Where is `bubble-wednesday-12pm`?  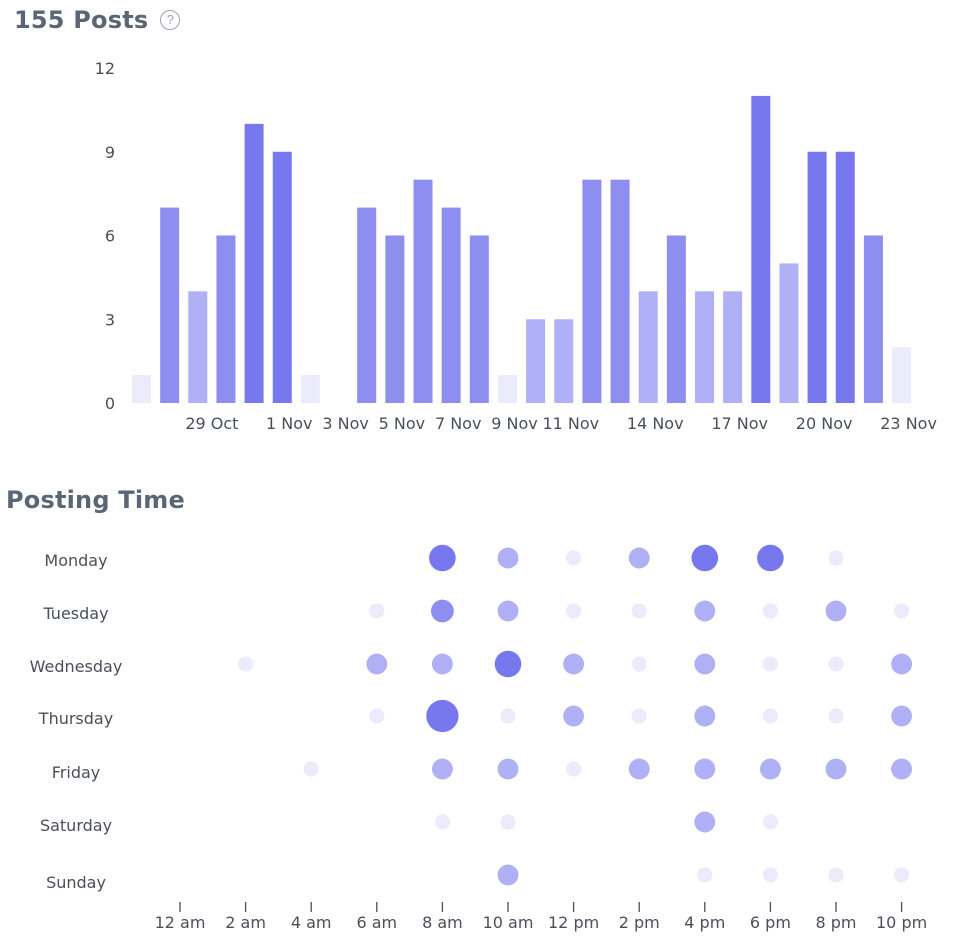
bubble-wednesday-12pm is located at coordinates (574, 664).